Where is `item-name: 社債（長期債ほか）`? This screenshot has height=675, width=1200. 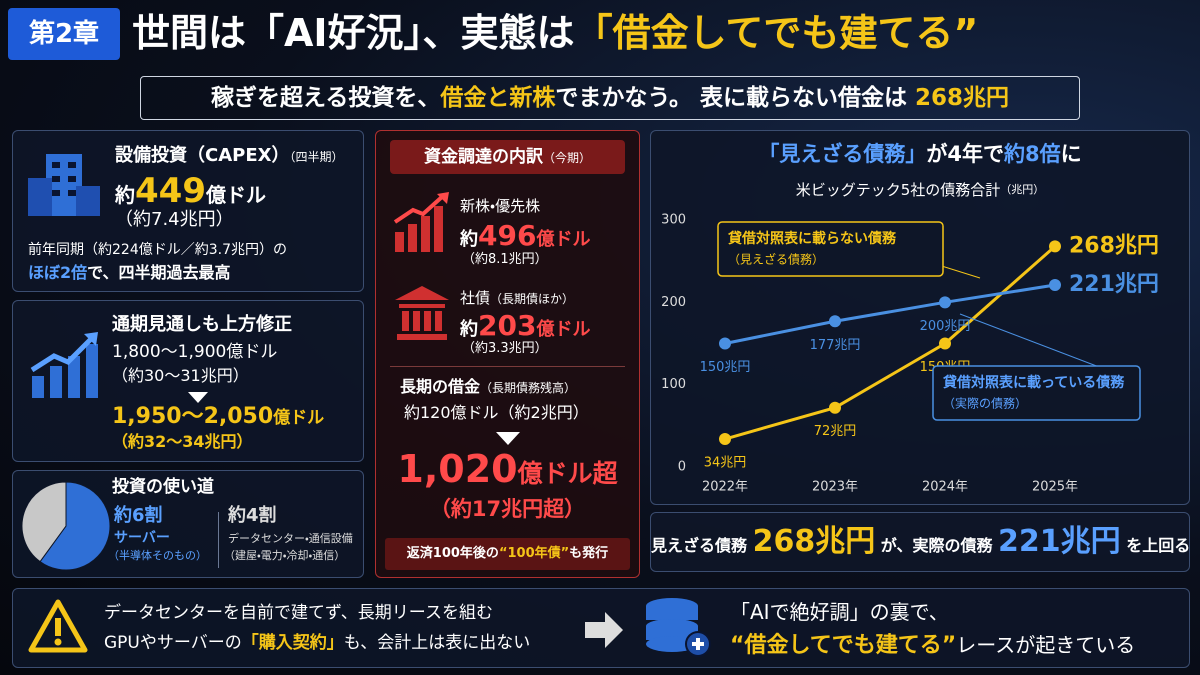
item-name: 社債（長期債ほか） is located at coordinates (517, 298).